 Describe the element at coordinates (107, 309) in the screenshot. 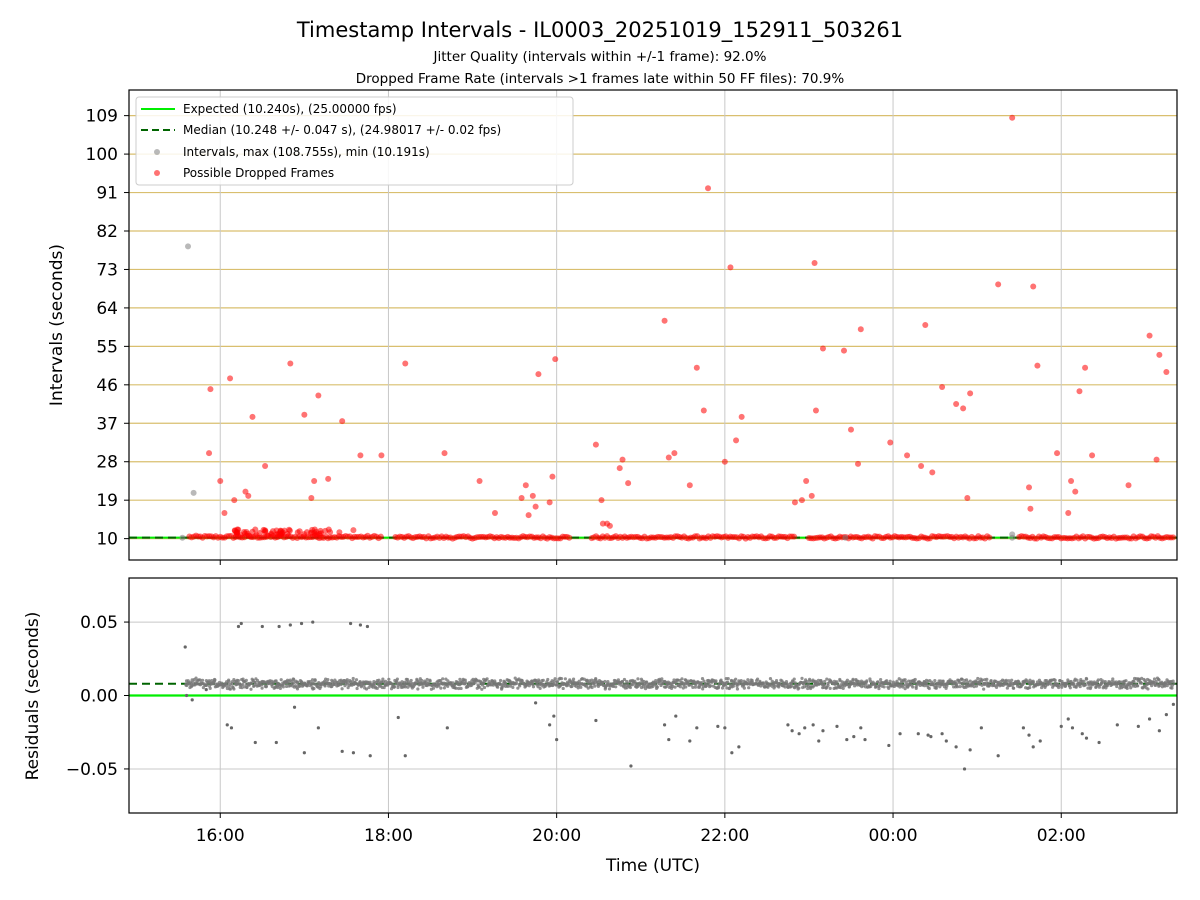

I see `intervals-ytick-label: 64` at that location.